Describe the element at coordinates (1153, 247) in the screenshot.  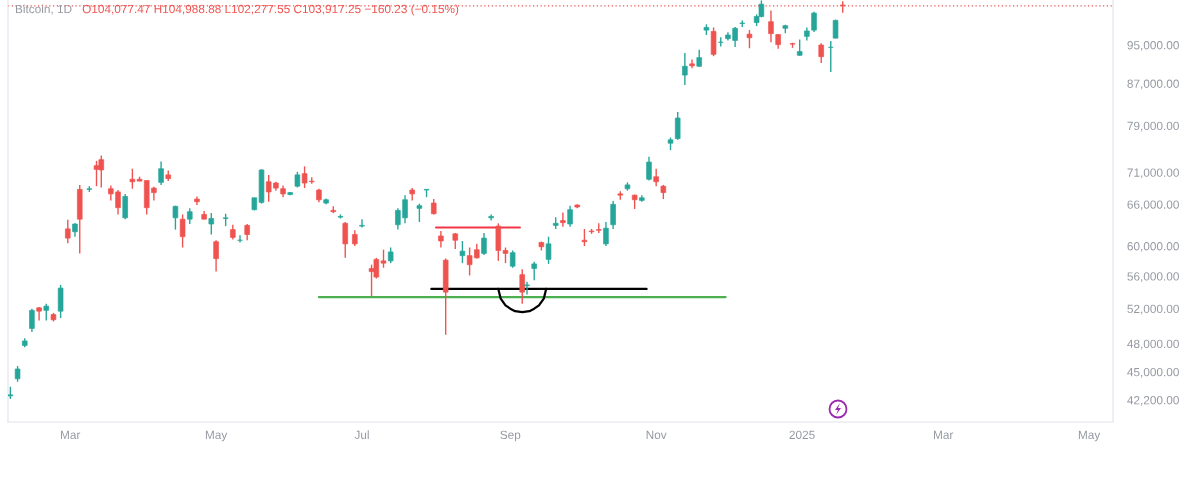
I see `y-tick-label: 60,000.00` at that location.